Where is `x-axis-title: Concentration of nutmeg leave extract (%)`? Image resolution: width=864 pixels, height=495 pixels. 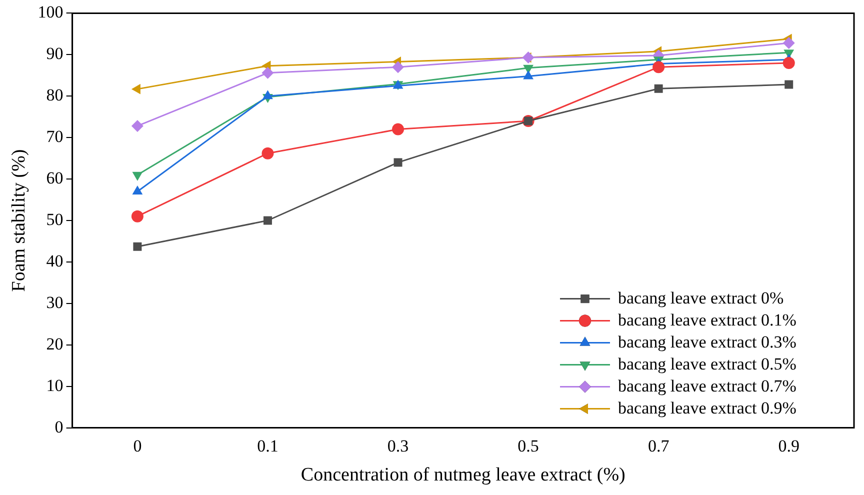
x-axis-title: Concentration of nutmeg leave extract (%) is located at coordinates (463, 475).